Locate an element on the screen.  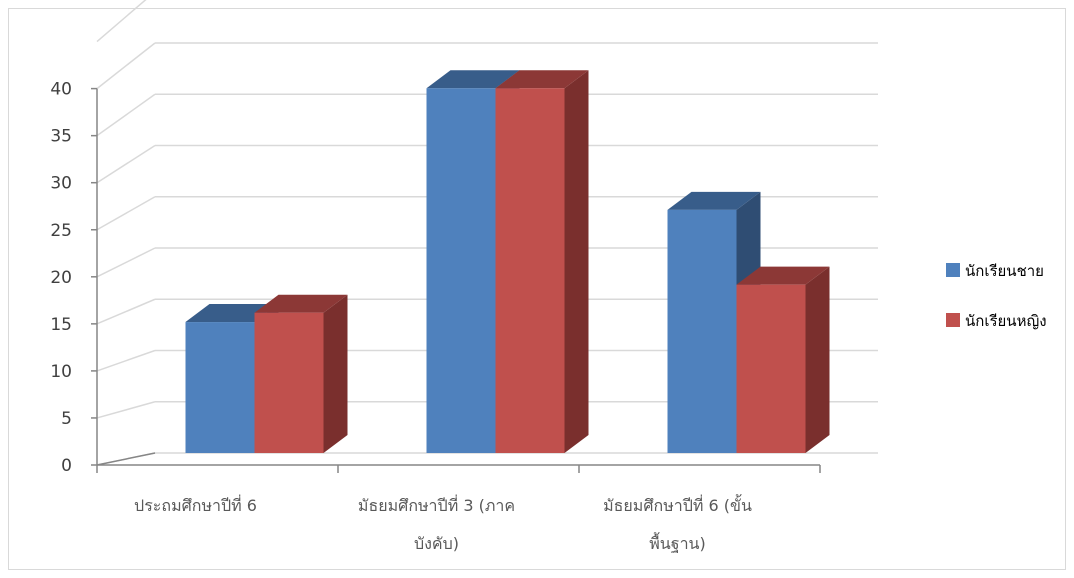
legend-label: นักเรียนหญิง is located at coordinates (1006, 321).